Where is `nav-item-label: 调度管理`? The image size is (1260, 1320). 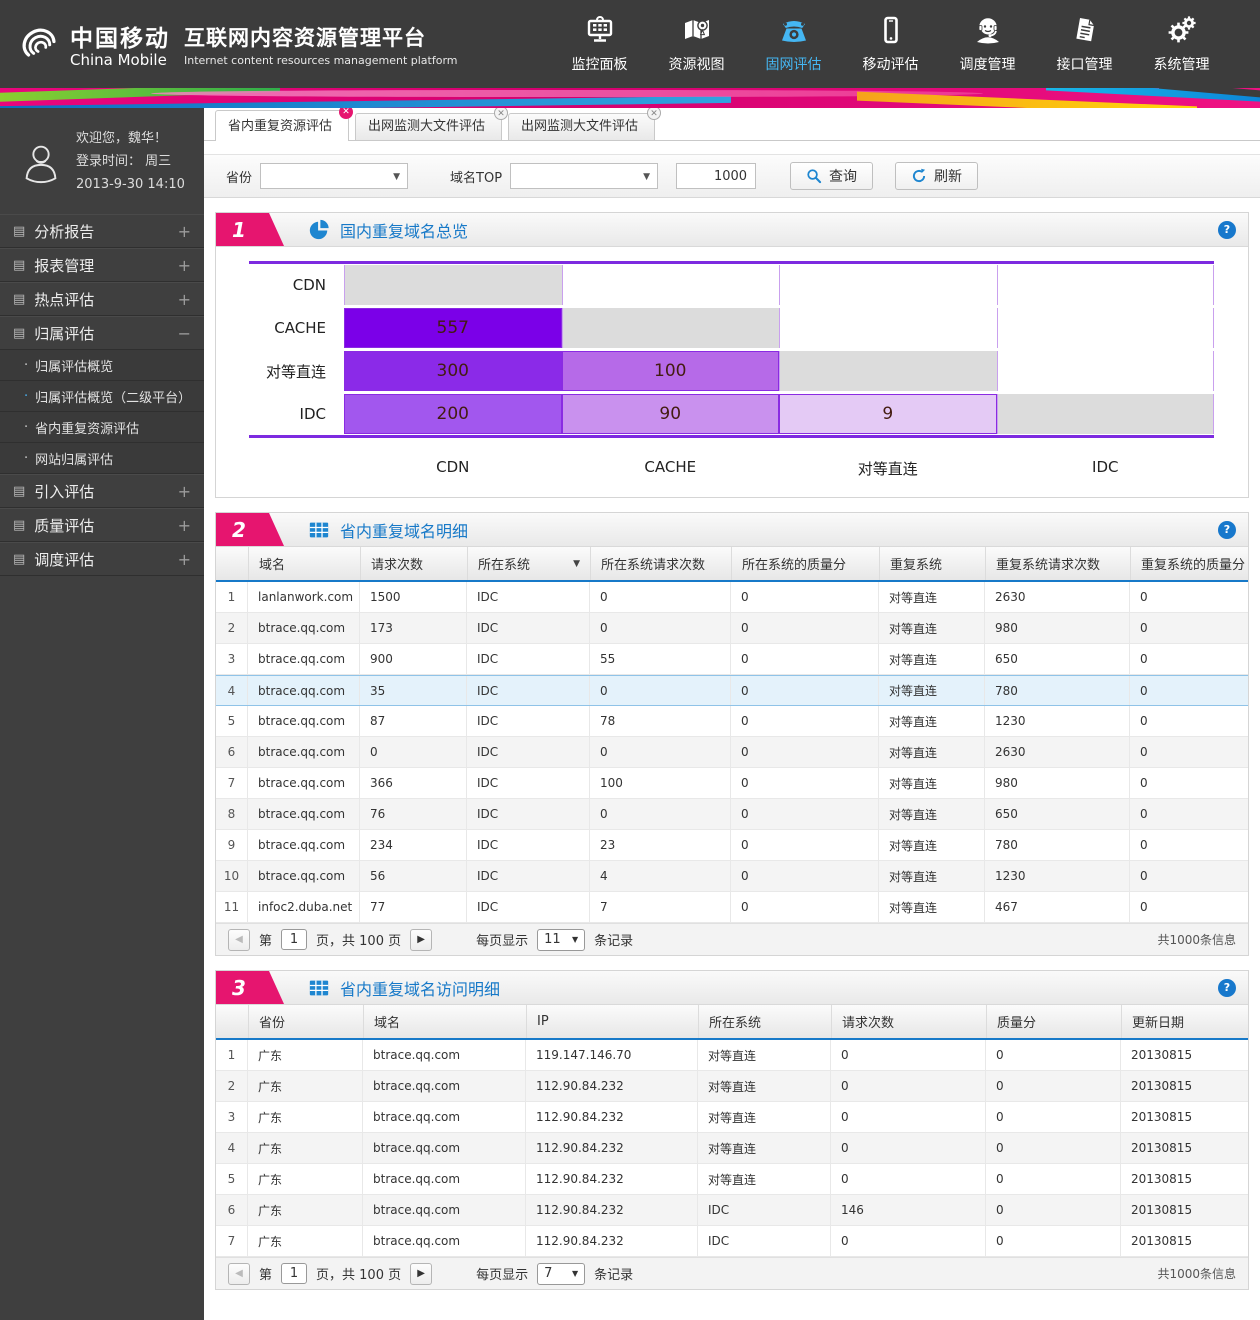 nav-item-label: 调度管理 is located at coordinates (987, 64).